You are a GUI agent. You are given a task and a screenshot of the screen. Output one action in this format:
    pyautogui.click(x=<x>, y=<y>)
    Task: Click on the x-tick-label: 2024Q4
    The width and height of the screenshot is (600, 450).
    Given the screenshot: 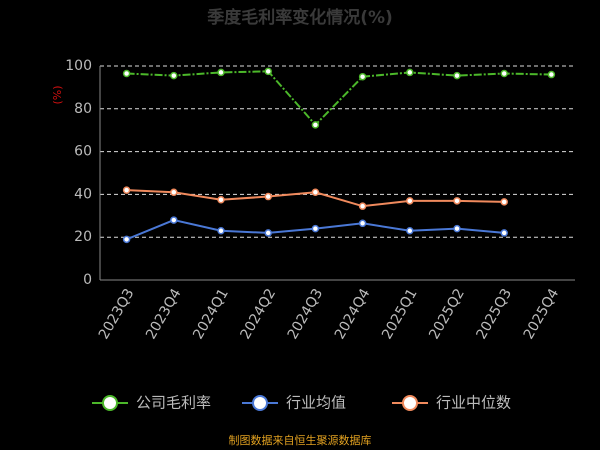 What is the action you would take?
    pyautogui.click(x=353, y=314)
    